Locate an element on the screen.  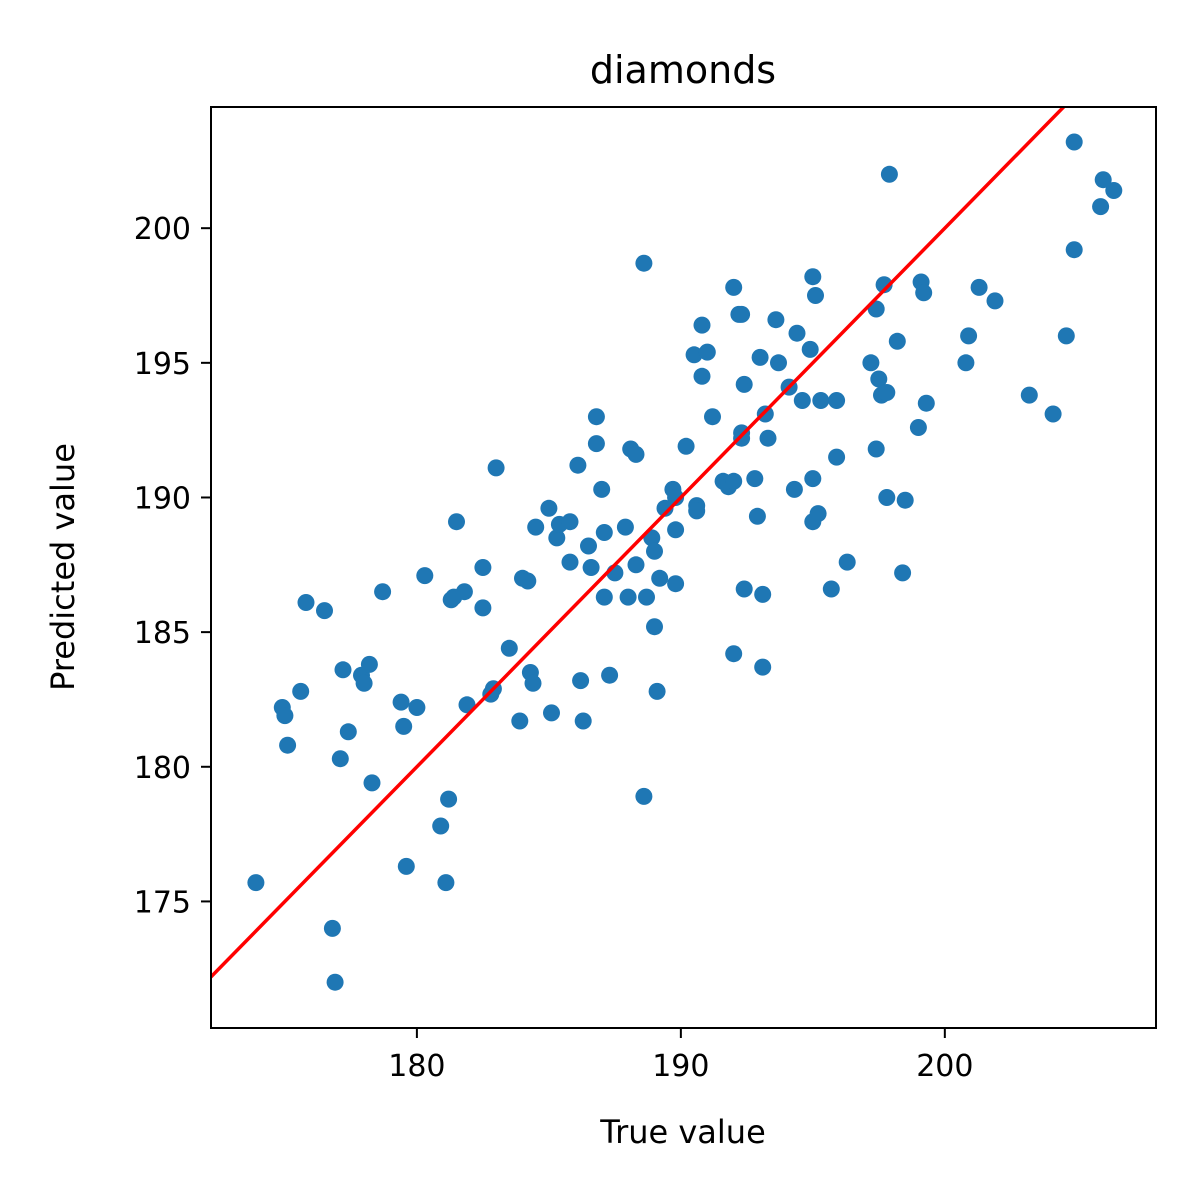
y-tick-label: 200 is located at coordinates (162, 229).